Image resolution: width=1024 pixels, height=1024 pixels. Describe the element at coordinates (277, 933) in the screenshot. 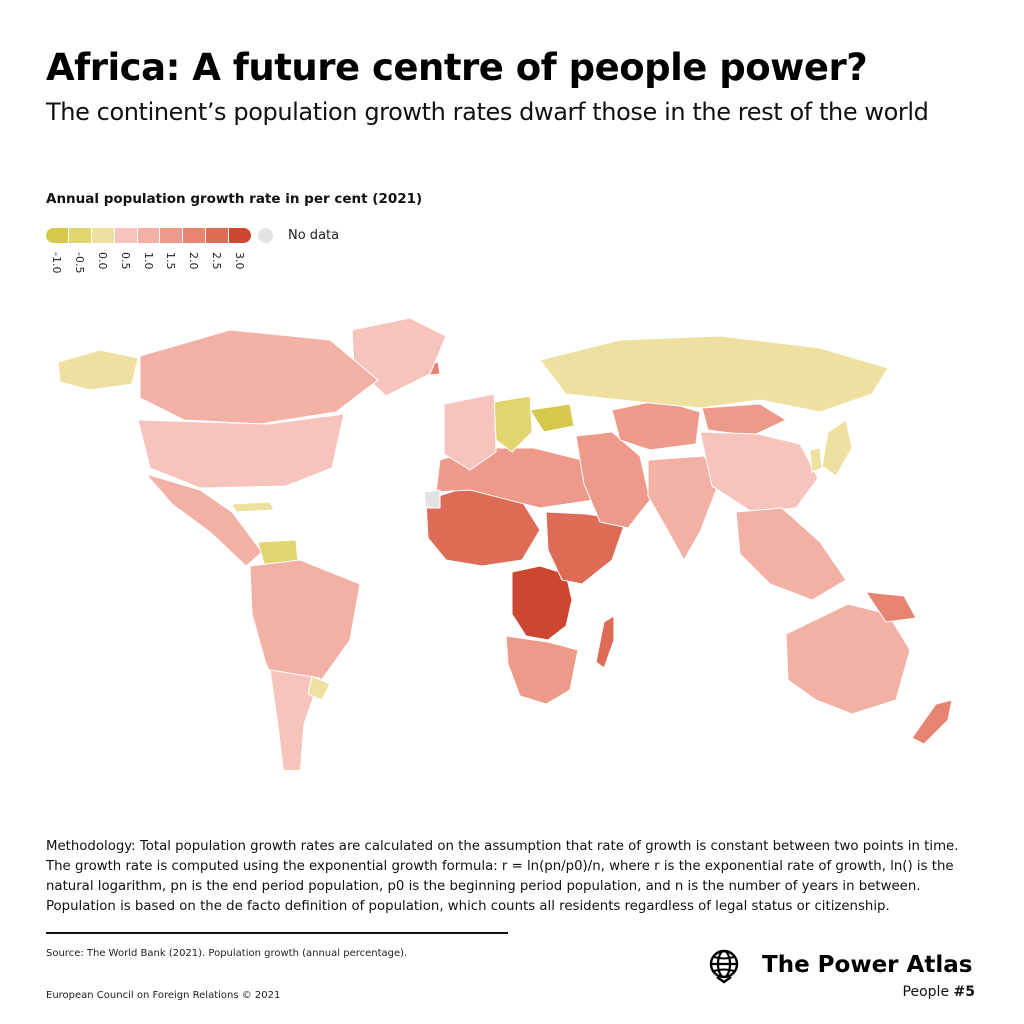

I see `footer-divider` at that location.